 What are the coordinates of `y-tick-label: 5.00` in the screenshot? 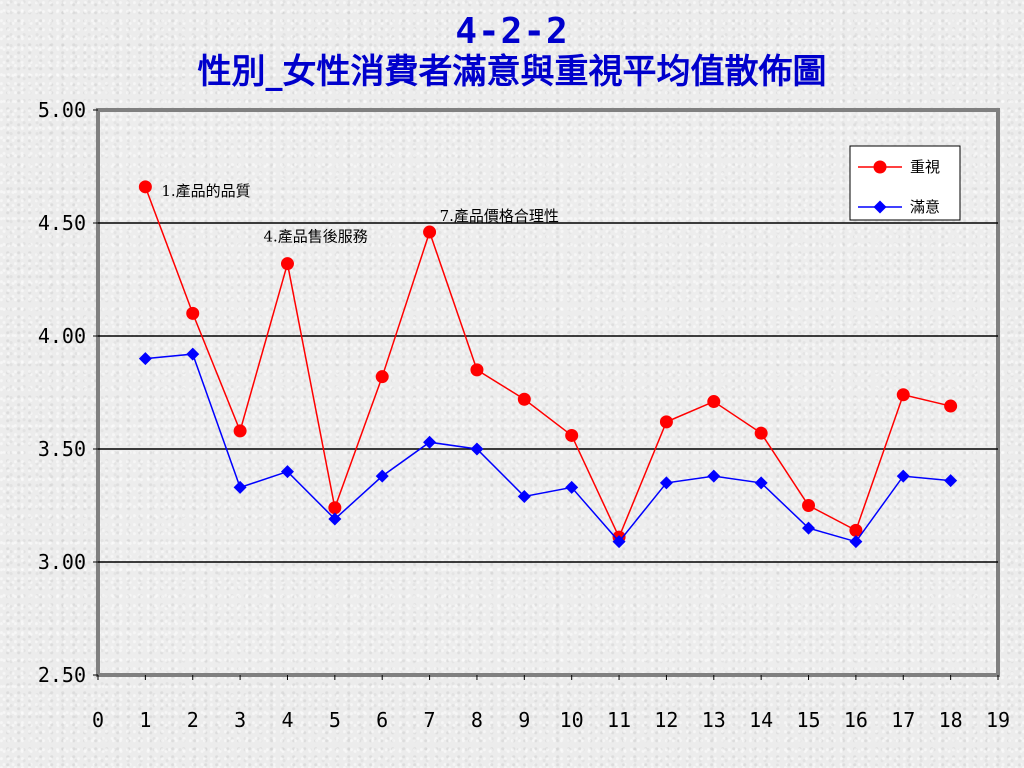 It's located at (62, 110).